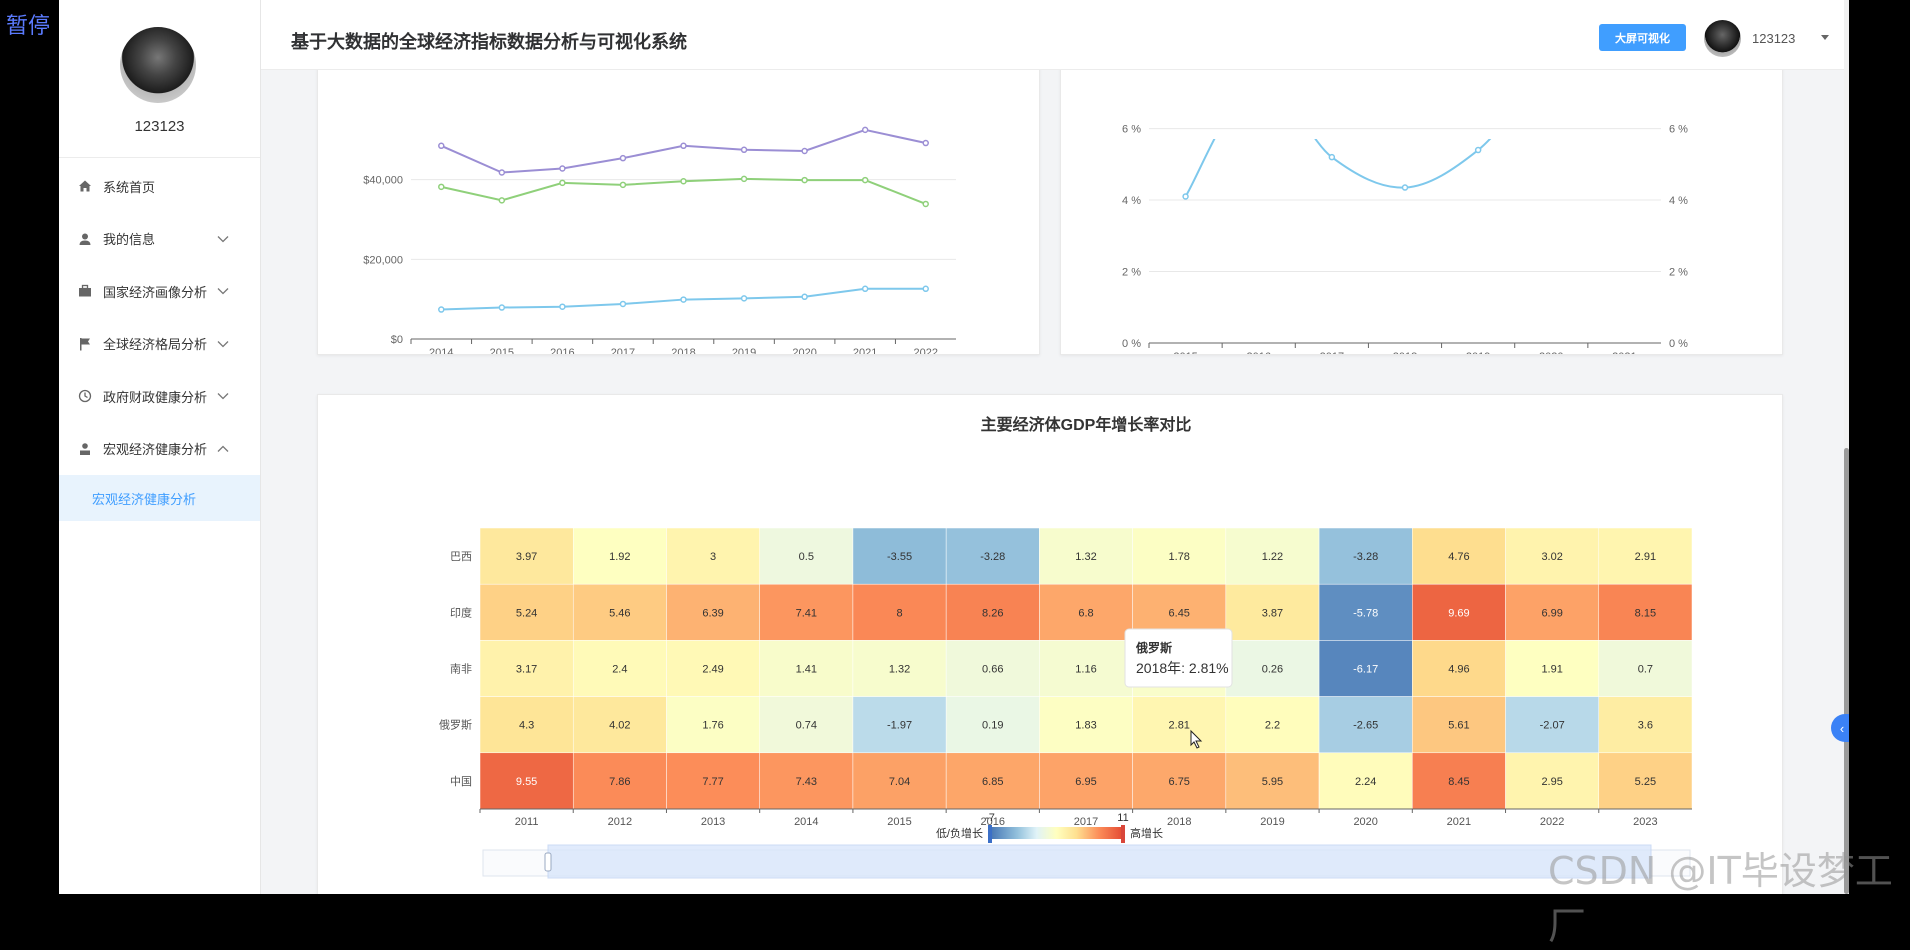  I want to click on top-header: 基于大数据的全球经济指标数据分析与可视化系统 大屏可视化 123123, so click(1055, 35).